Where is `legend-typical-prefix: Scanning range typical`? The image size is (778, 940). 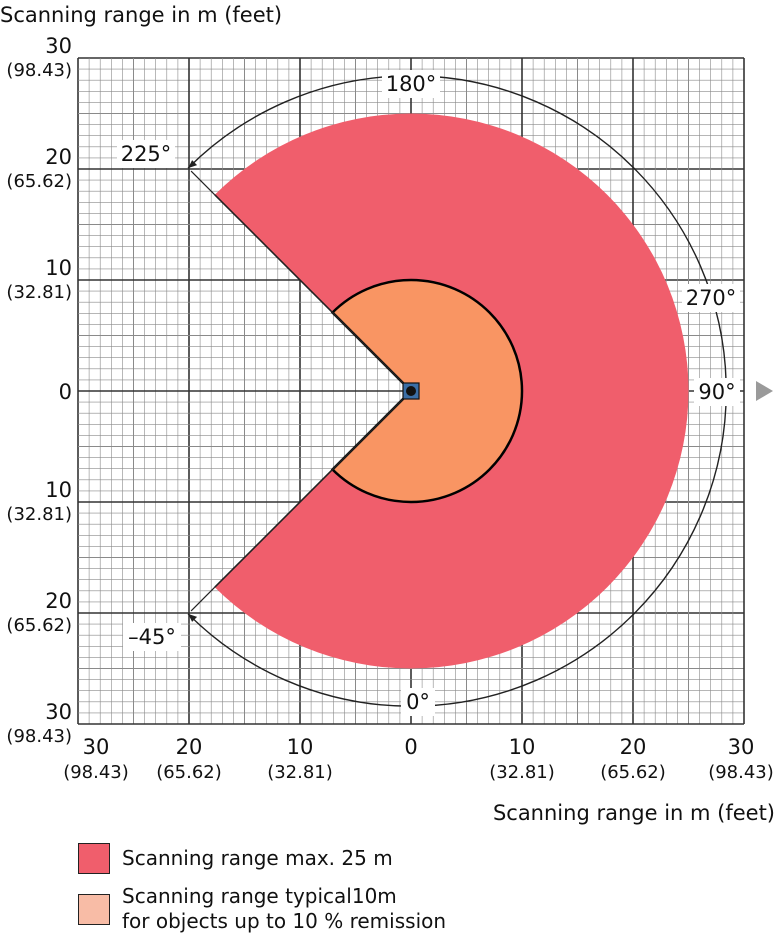 legend-typical-prefix: Scanning range typical is located at coordinates (237, 896).